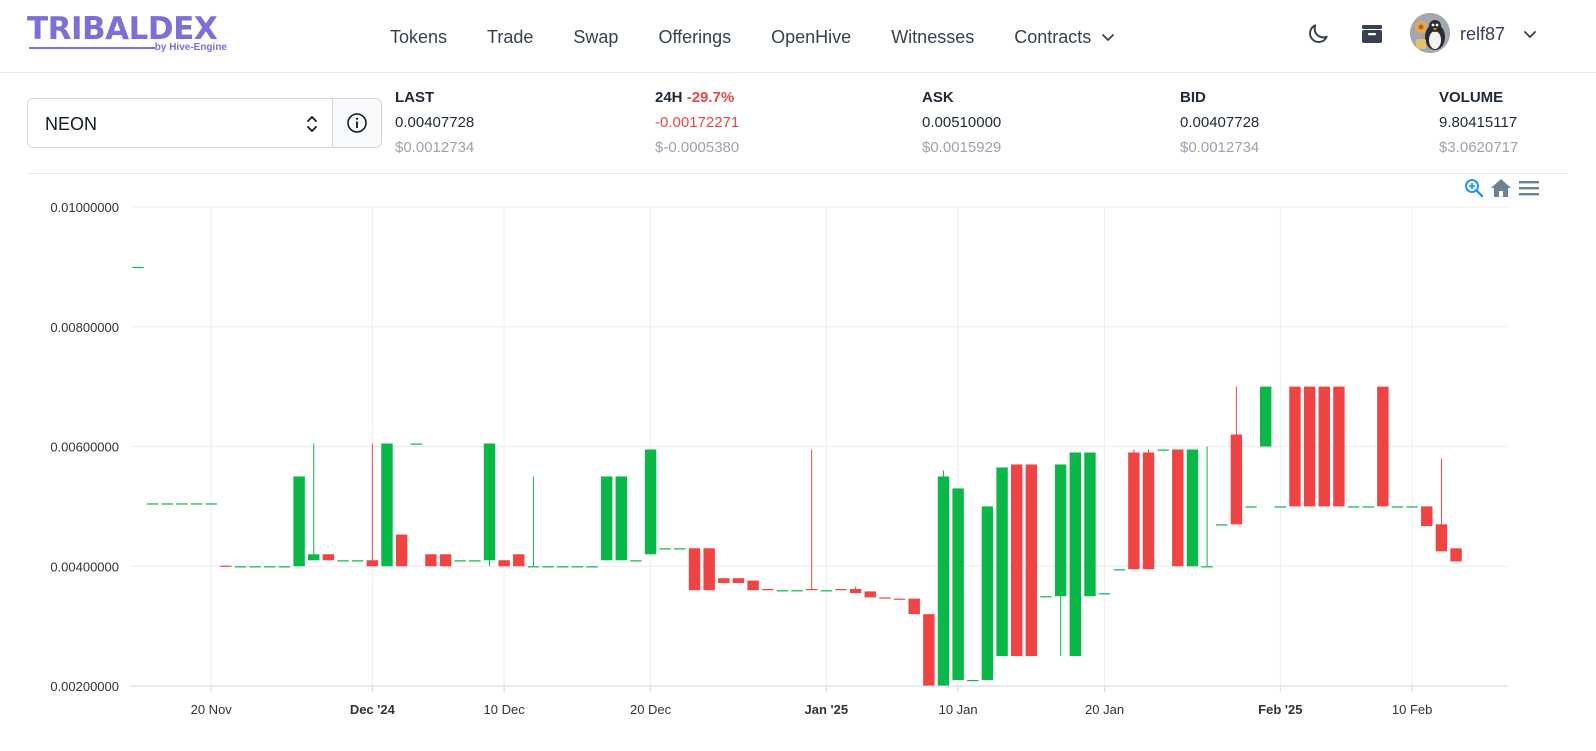 This screenshot has width=1596, height=751. Describe the element at coordinates (1430, 33) in the screenshot. I see `avatar` at that location.